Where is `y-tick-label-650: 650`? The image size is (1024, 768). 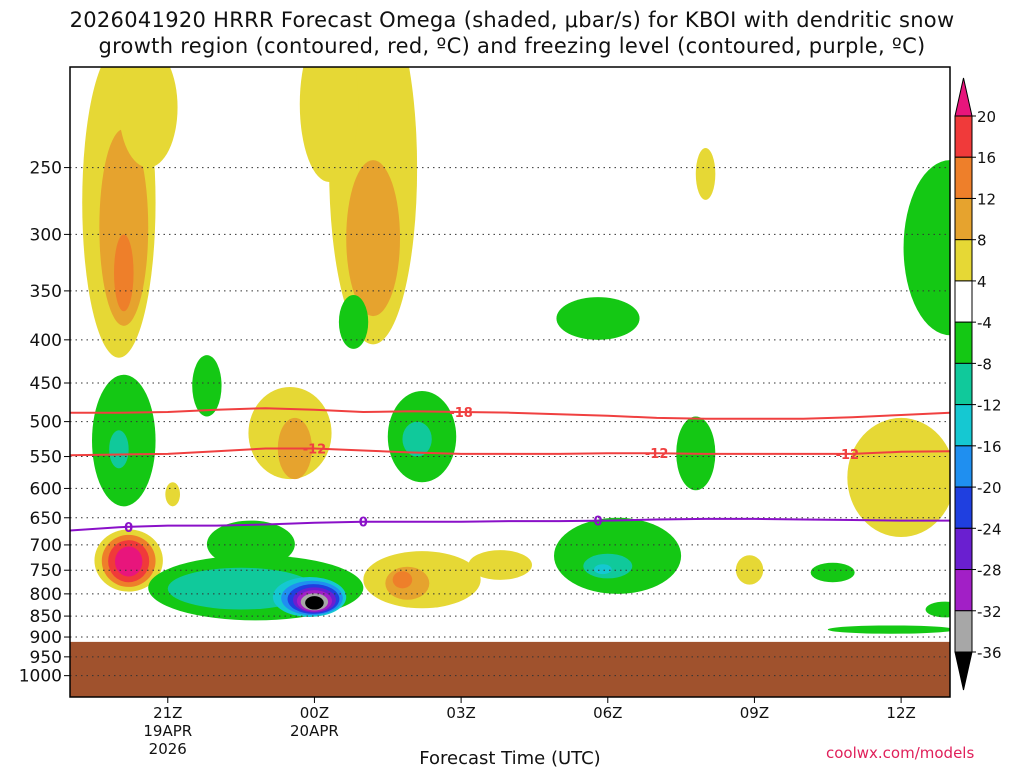
y-tick-label-650: 650 is located at coordinates (46, 519).